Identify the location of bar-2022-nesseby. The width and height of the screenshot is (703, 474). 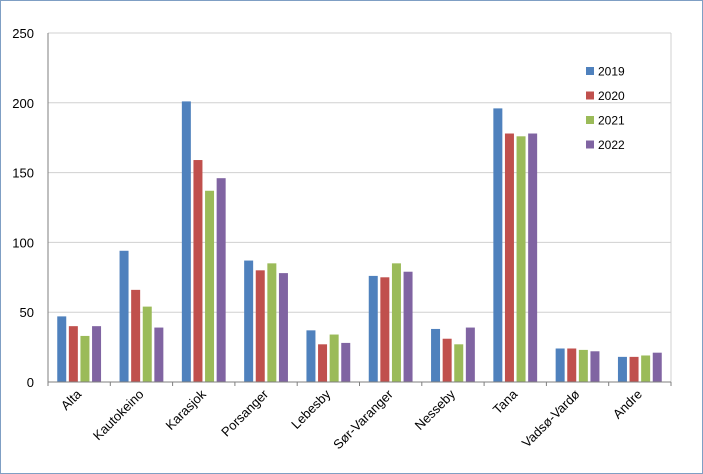
(470, 354).